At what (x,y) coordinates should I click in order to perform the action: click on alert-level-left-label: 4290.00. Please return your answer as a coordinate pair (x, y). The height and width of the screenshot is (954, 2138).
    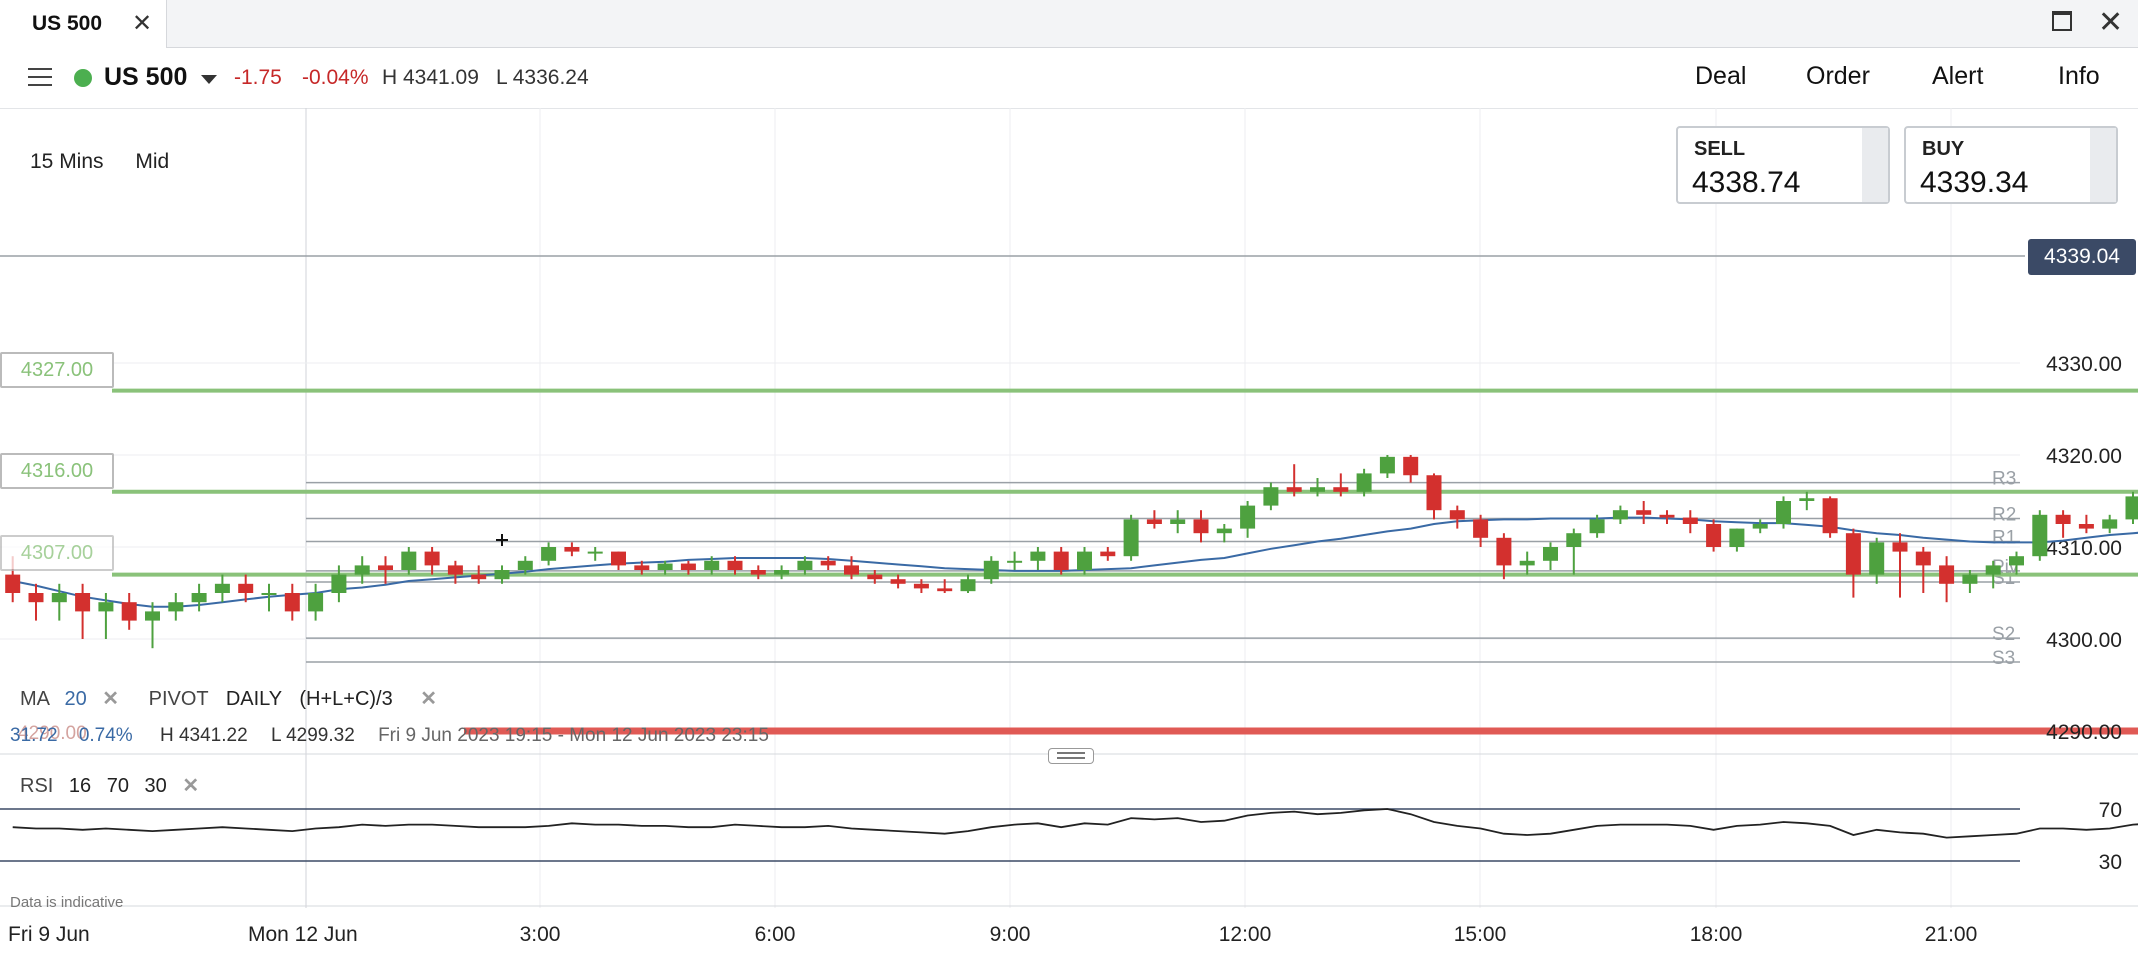
    Looking at the image, I should click on (52, 733).